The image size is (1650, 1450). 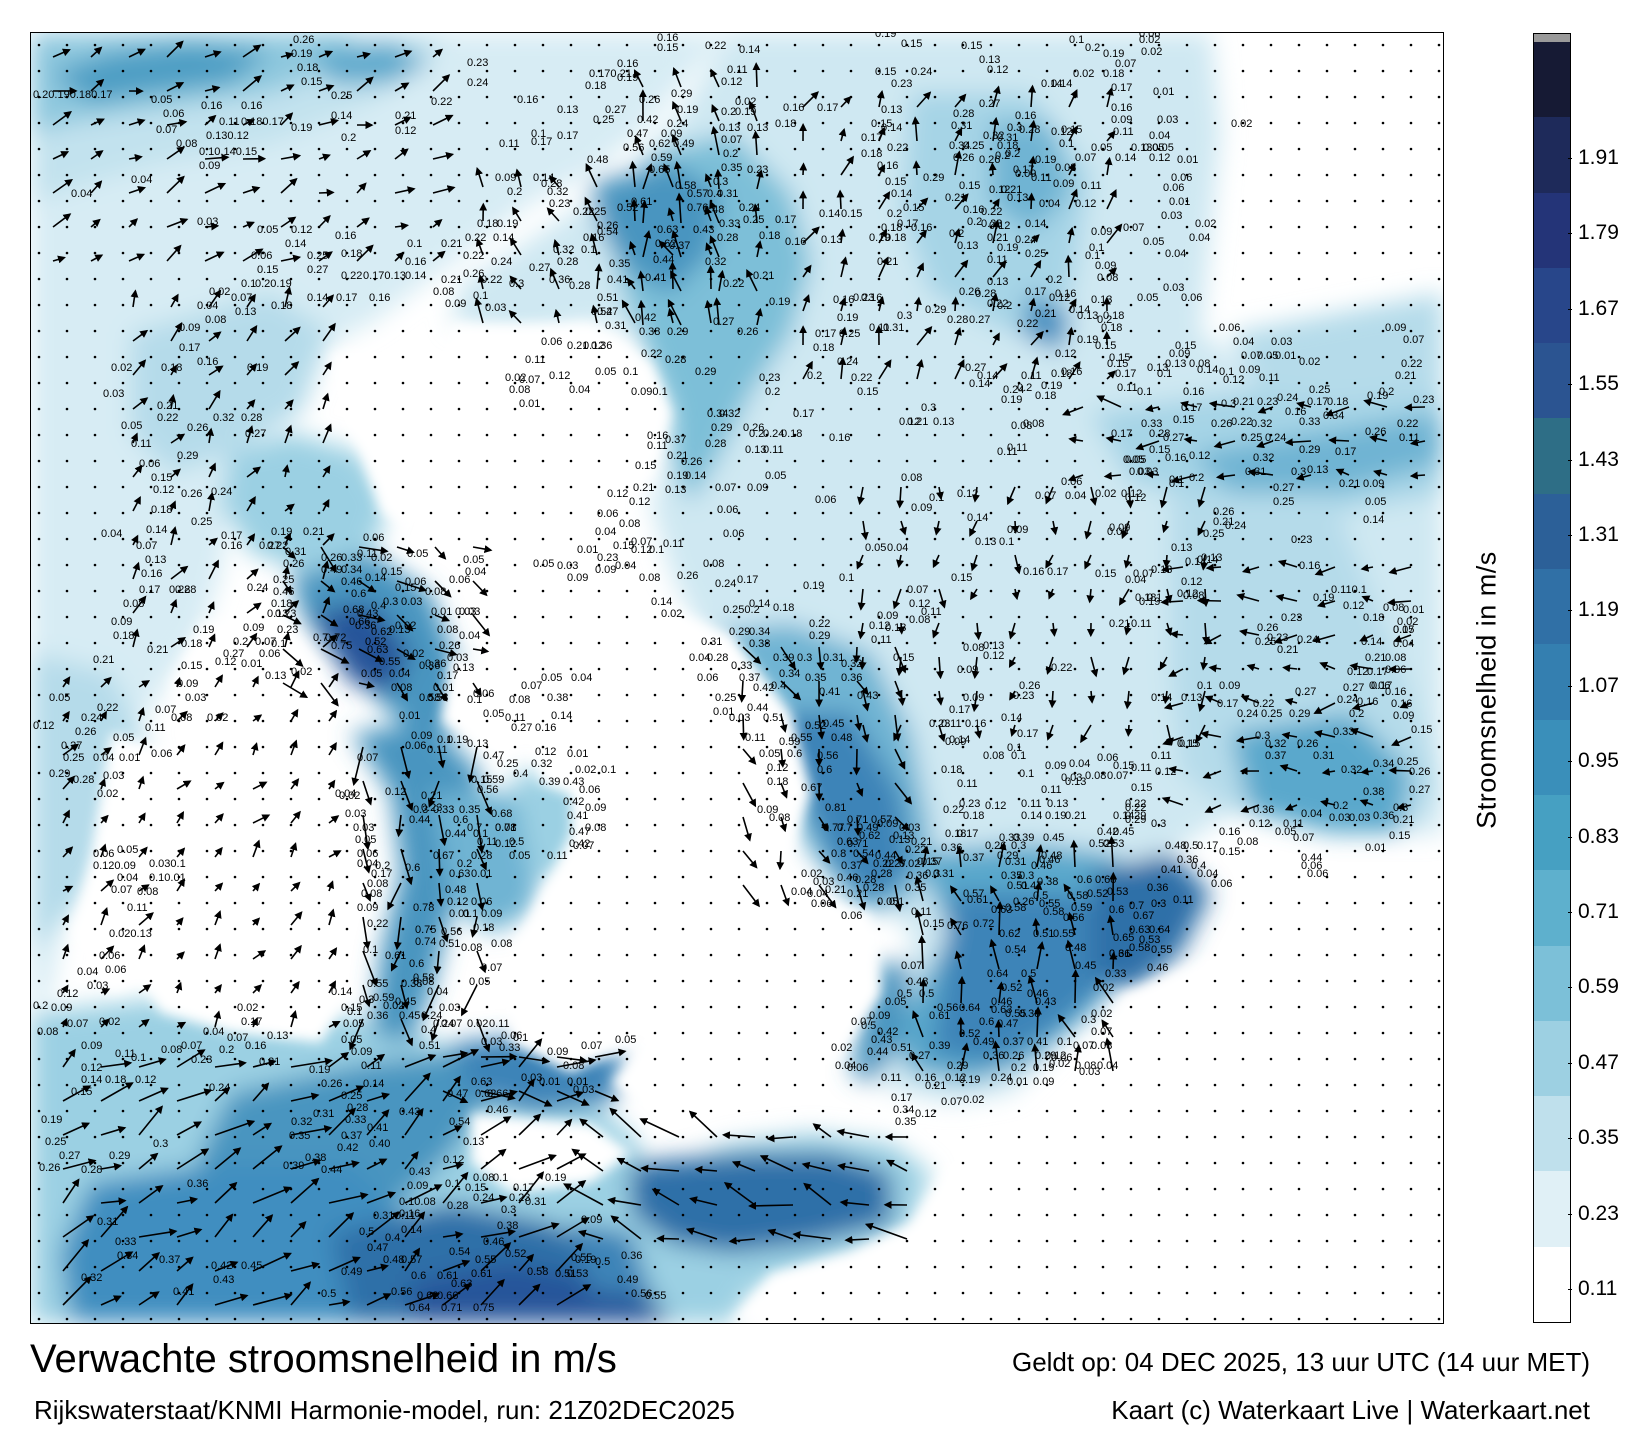 What do you see at coordinates (457, 1206) in the screenshot?
I see `speed-value-label: 0.28` at bounding box center [457, 1206].